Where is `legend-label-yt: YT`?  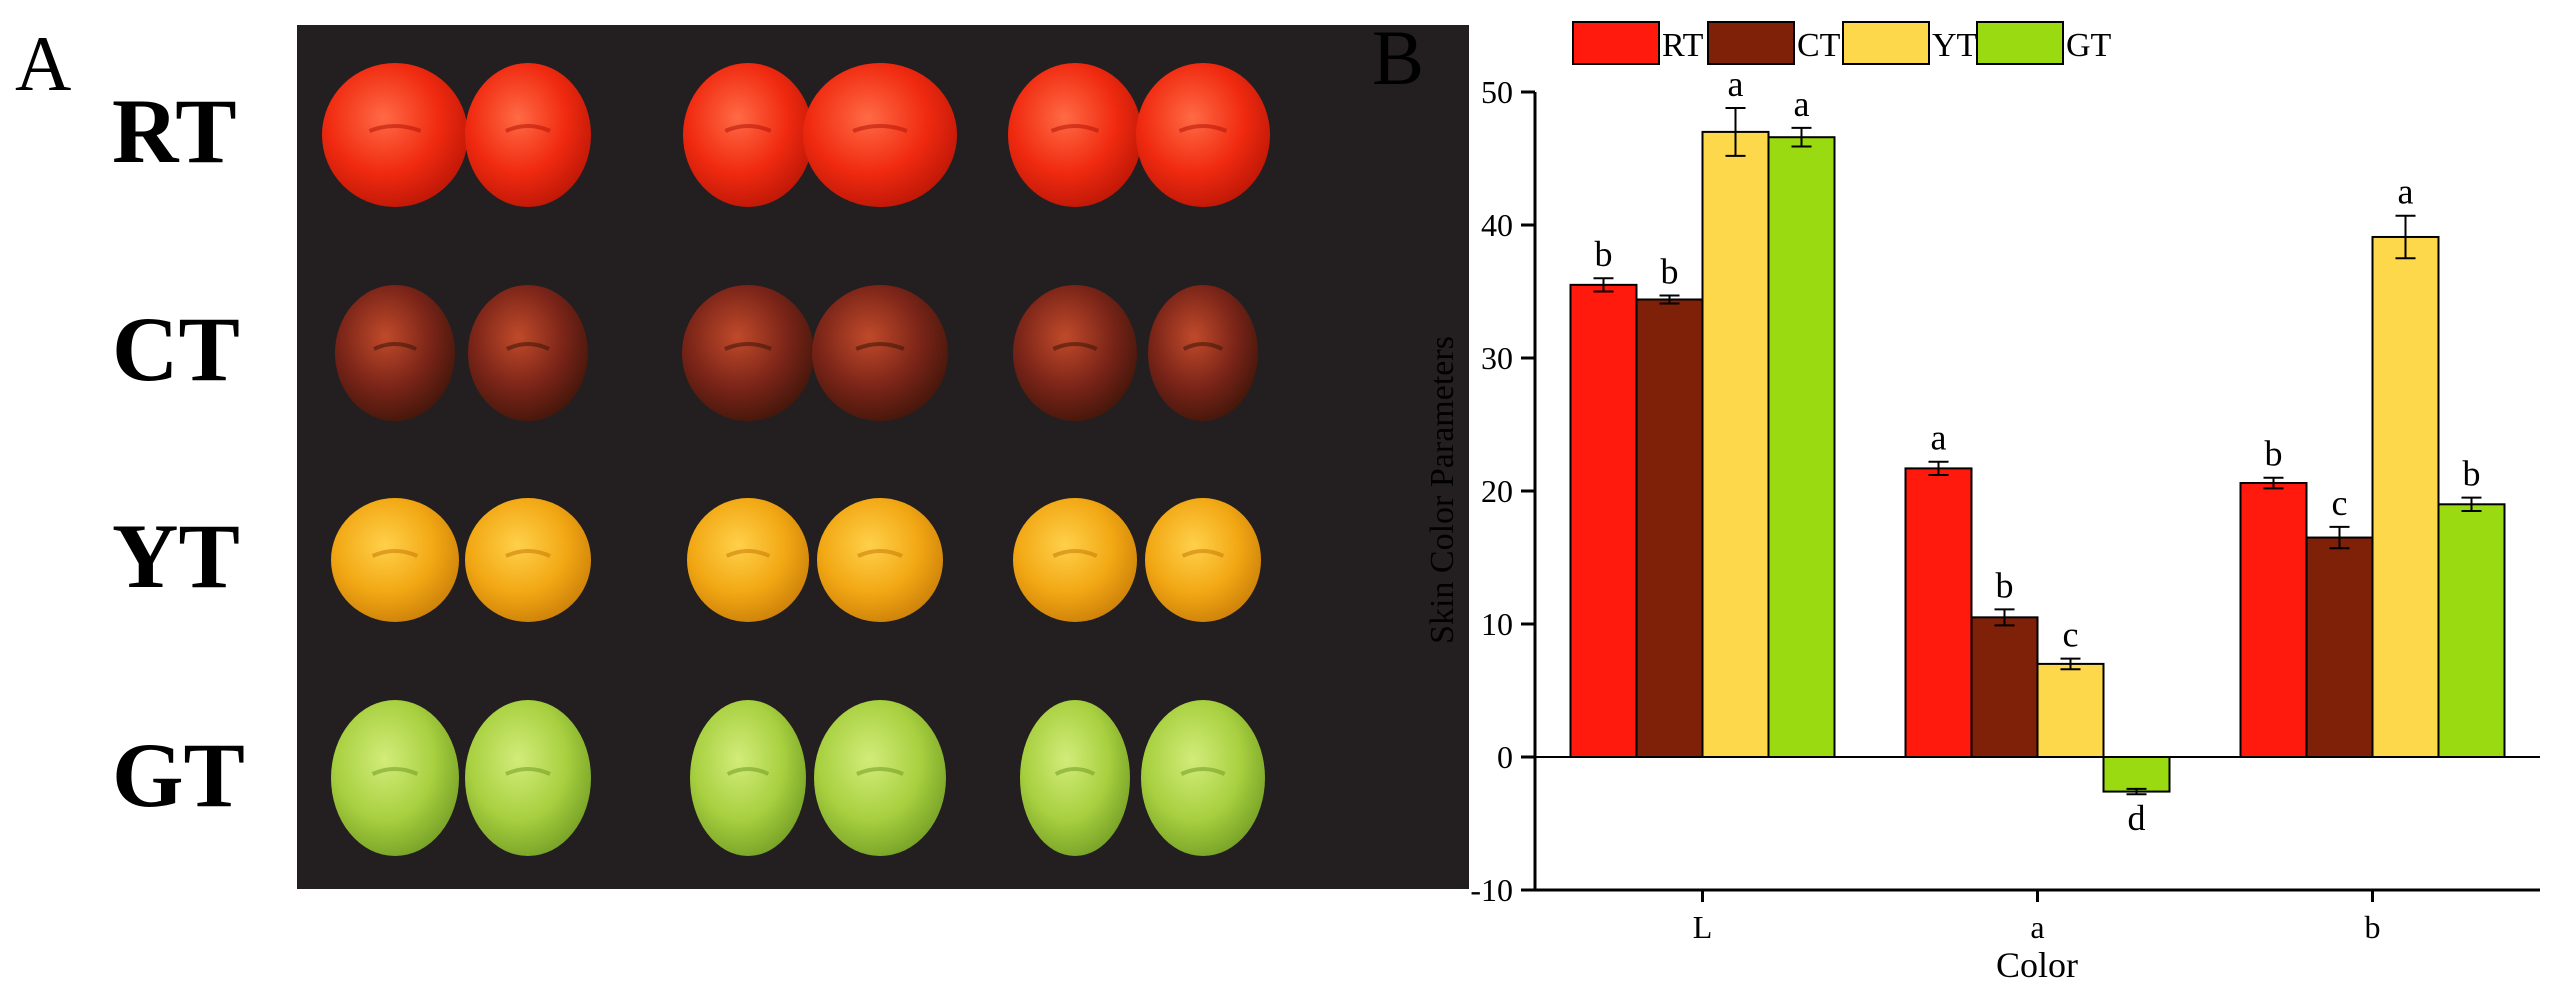 legend-label-yt: YT is located at coordinates (1955, 45).